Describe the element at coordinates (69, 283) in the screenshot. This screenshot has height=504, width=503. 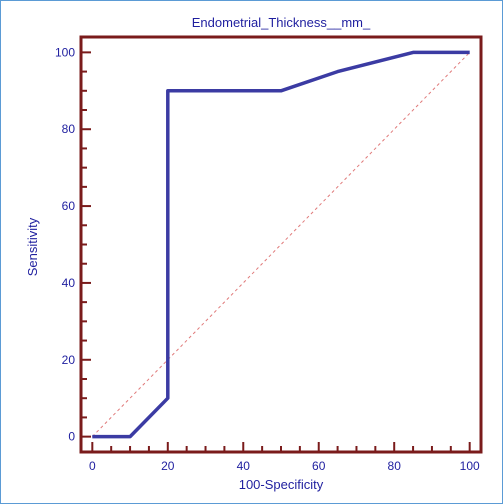
I see `y-tick-label: 40` at that location.